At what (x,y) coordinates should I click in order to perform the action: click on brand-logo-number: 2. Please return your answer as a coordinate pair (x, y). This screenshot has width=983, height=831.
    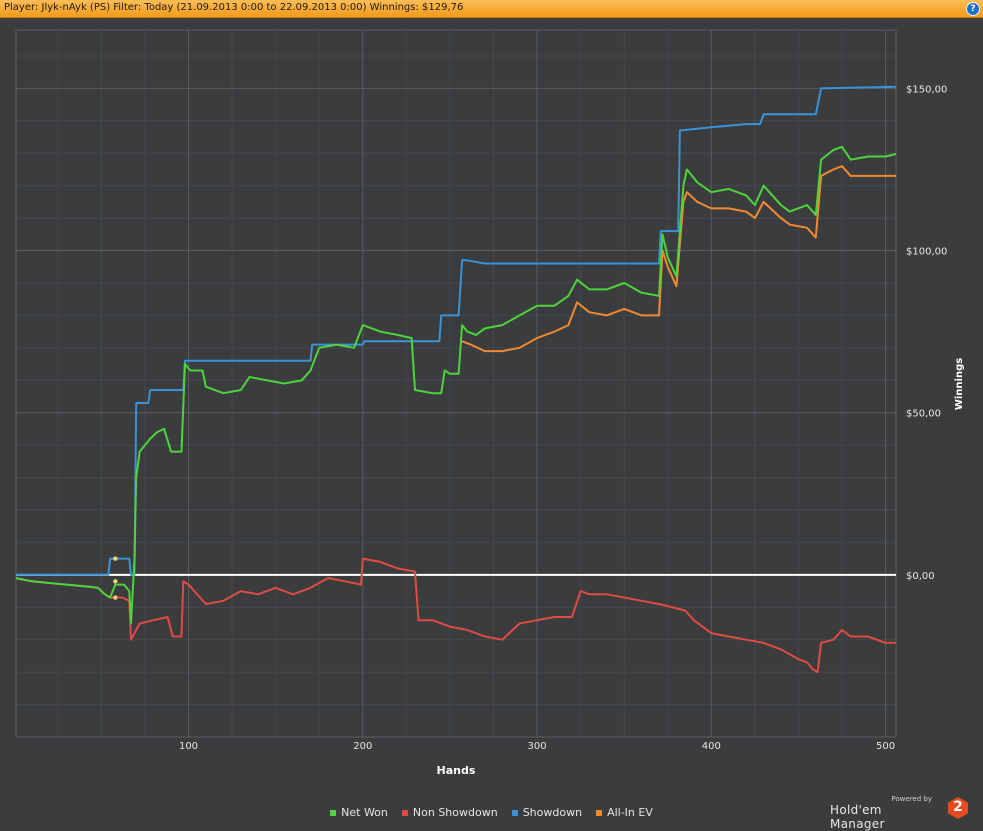
    Looking at the image, I should click on (958, 807).